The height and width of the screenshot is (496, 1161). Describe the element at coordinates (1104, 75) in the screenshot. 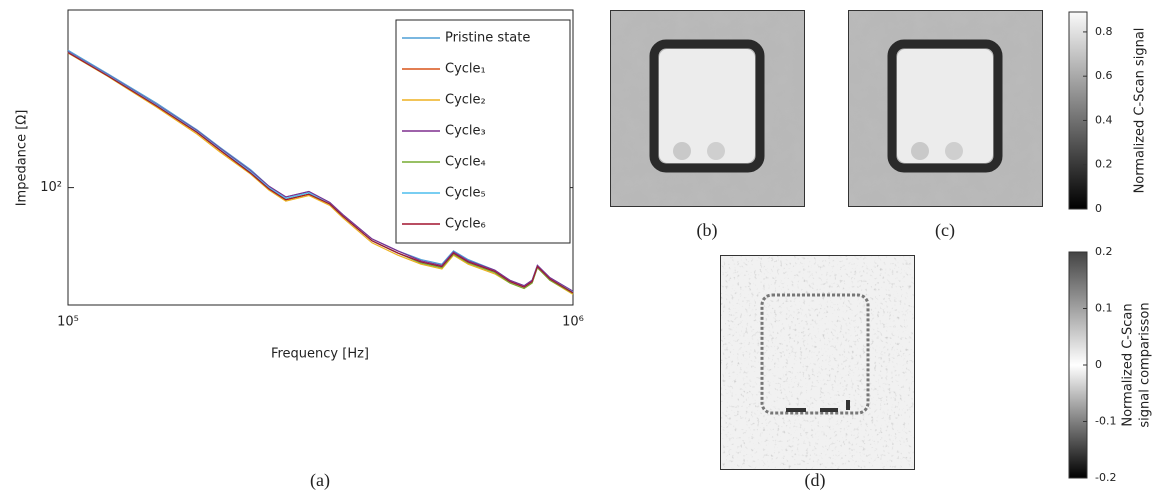

I see `colorbar-tick-label: 0.6` at that location.